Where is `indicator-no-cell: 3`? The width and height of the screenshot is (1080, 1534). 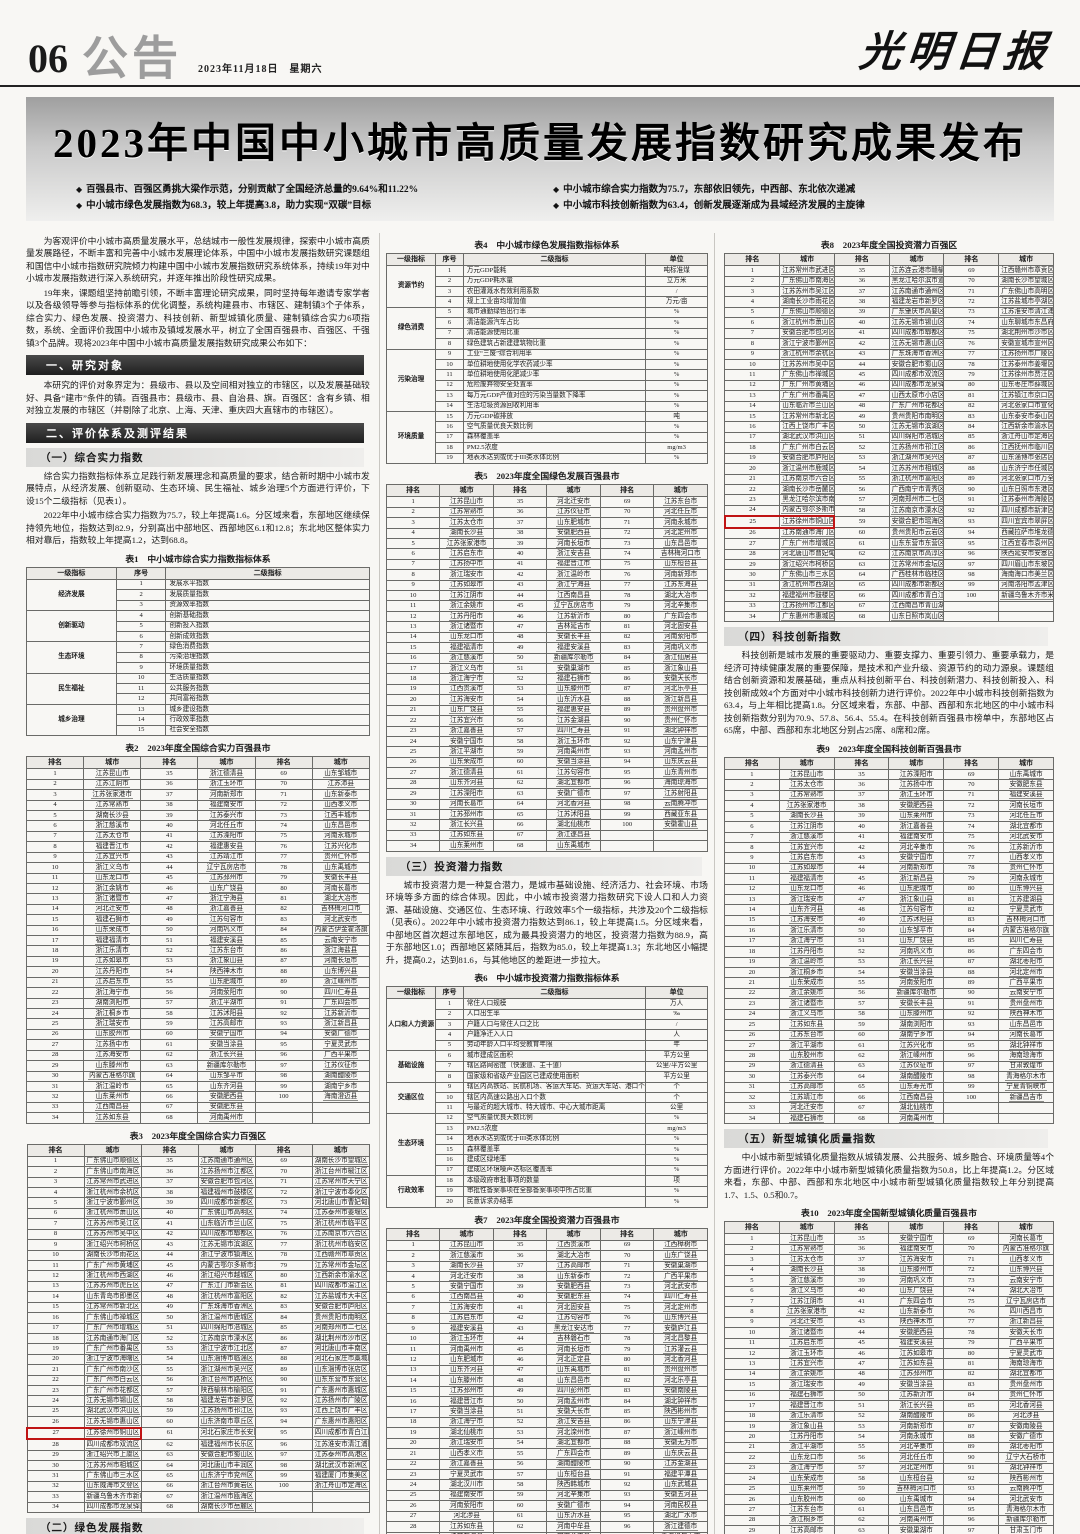 indicator-no-cell: 3 is located at coordinates (449, 291).